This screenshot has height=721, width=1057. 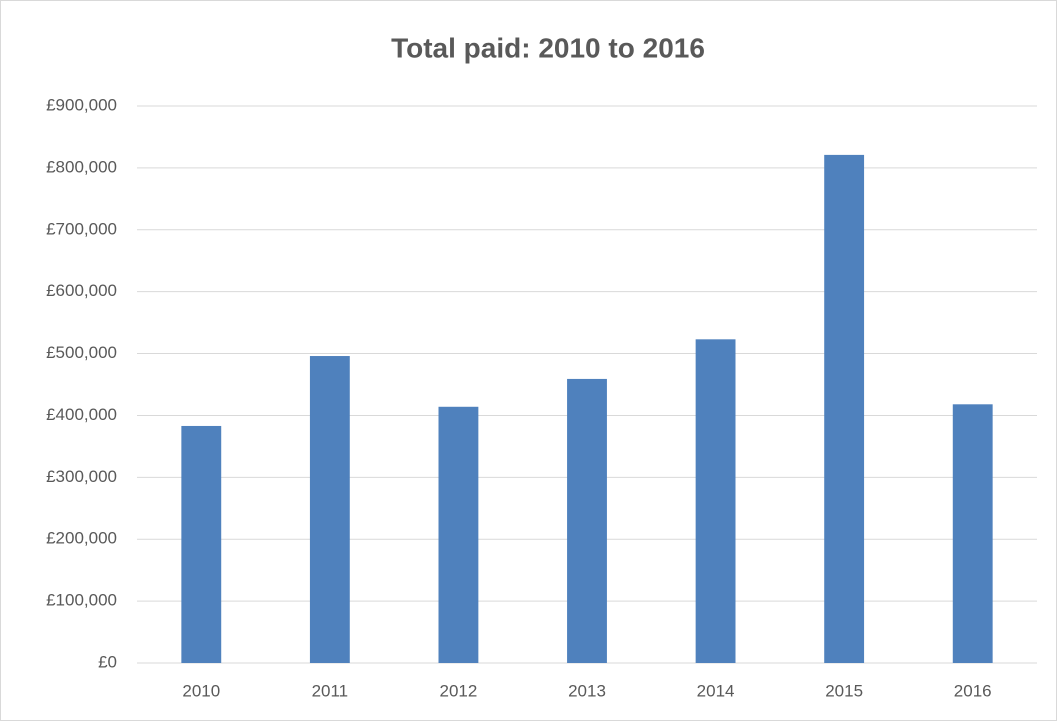 I want to click on x-tick-label: 2013, so click(x=587, y=690).